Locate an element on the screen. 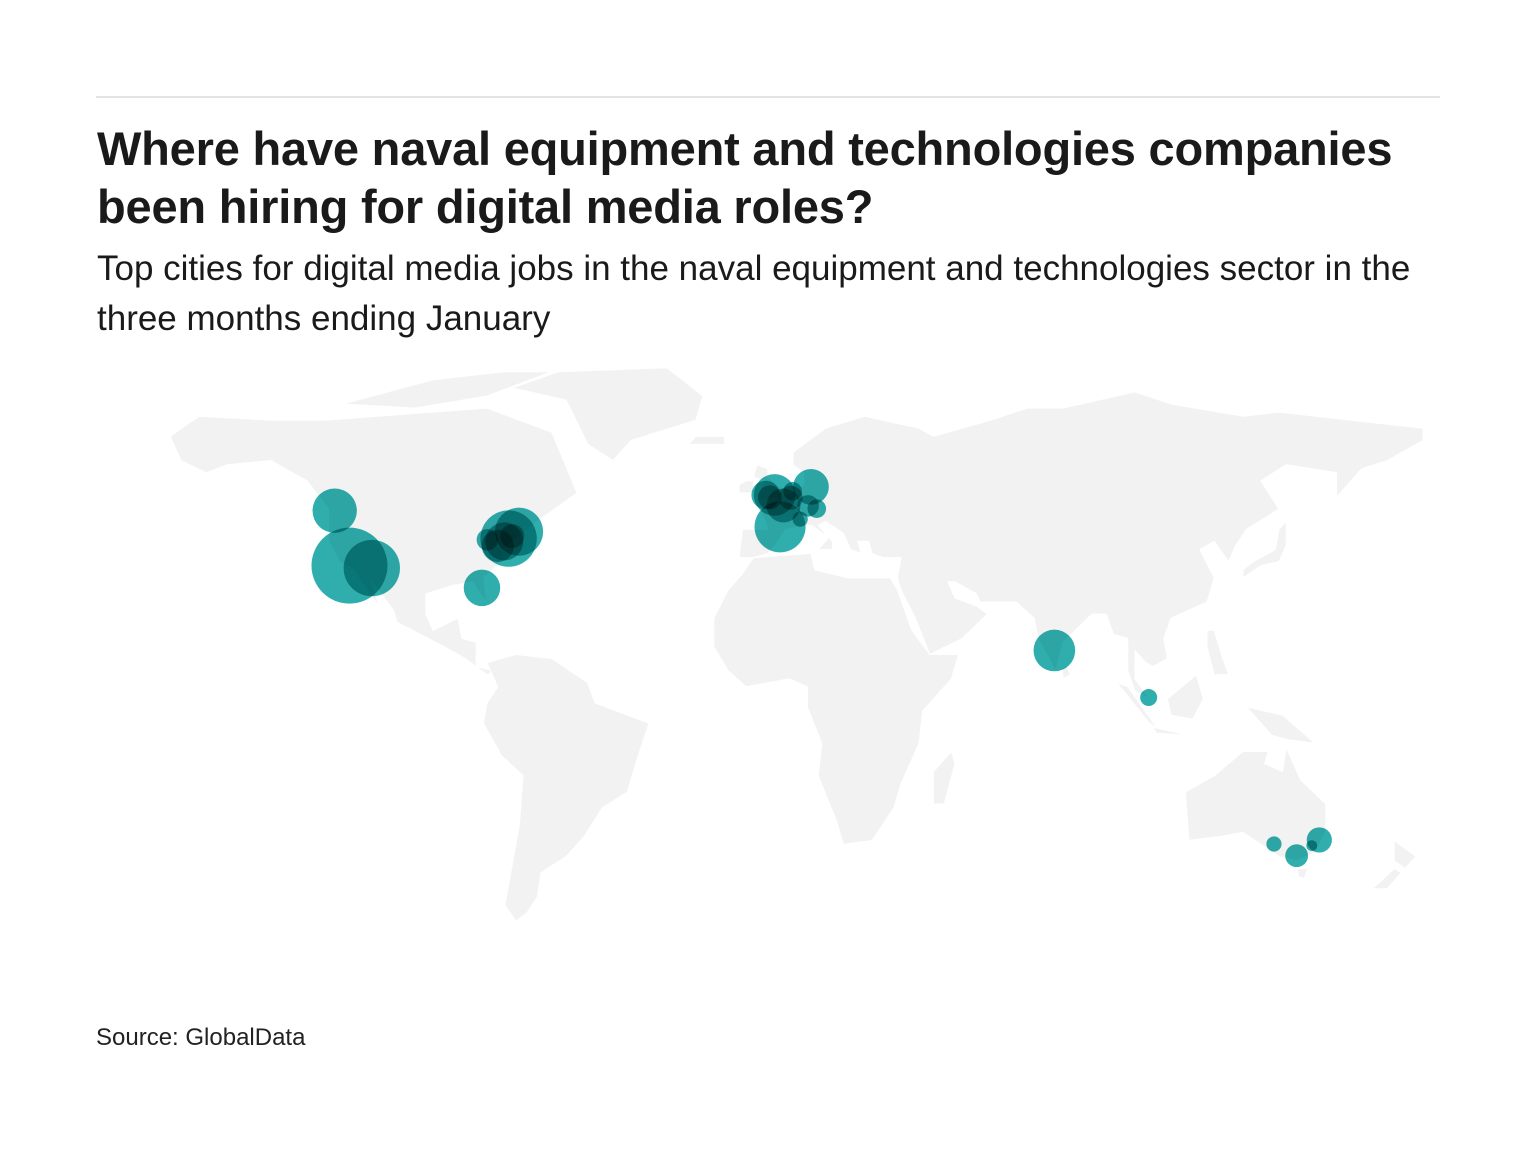  landmass-borneo is located at coordinates (1185, 696).